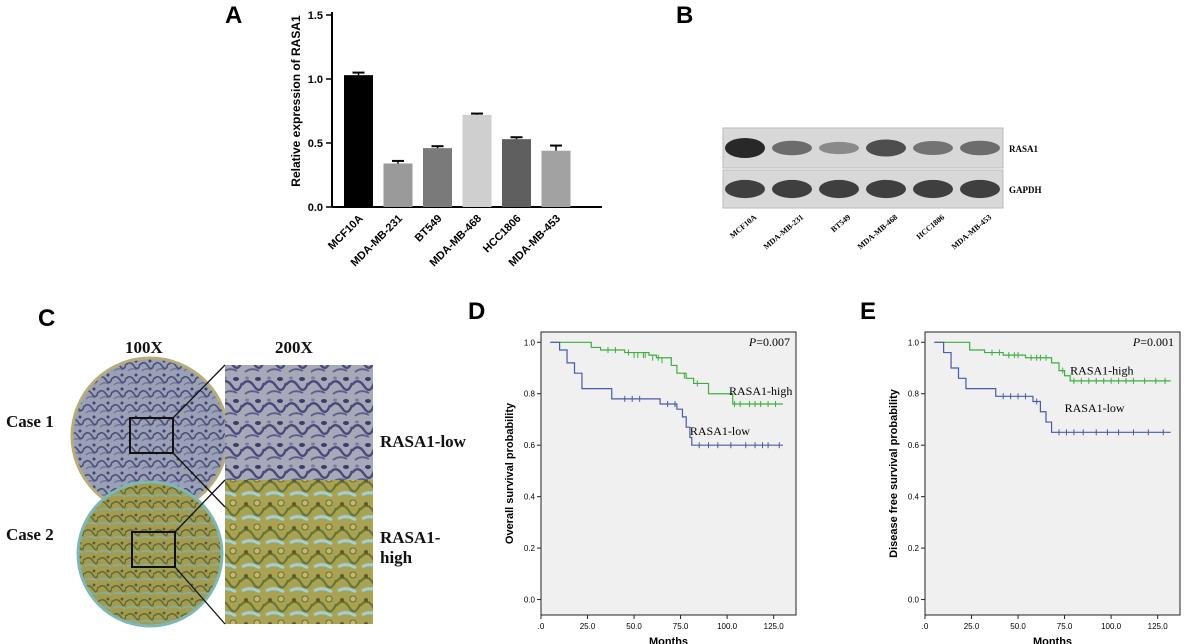  Describe the element at coordinates (47, 318) in the screenshot. I see `panel-label-c: C` at that location.